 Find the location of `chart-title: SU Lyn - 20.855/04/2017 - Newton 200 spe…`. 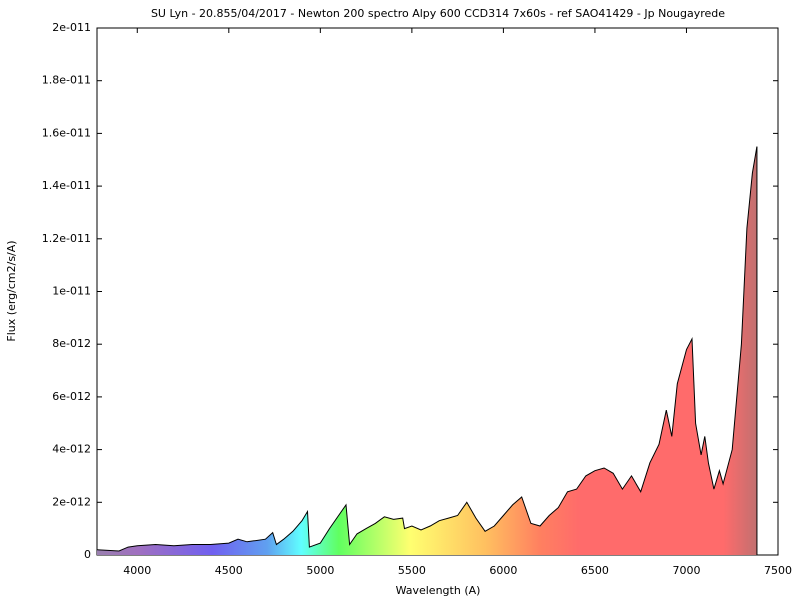

chart-title: SU Lyn - 20.855/04/2017 - Newton 200 spe… is located at coordinates (438, 13).